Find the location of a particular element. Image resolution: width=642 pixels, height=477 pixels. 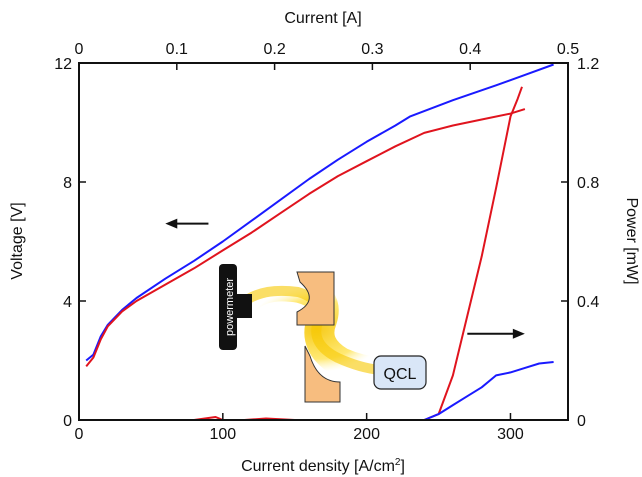

y-right-tick-label: 0 is located at coordinates (581, 421).